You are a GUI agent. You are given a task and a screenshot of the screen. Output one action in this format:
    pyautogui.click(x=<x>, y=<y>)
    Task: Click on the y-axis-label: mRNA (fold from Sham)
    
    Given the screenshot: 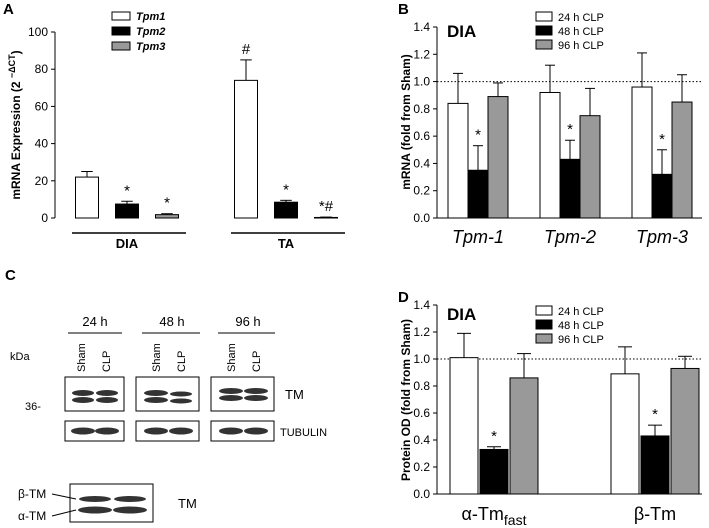 What is the action you would take?
    pyautogui.click(x=406, y=122)
    